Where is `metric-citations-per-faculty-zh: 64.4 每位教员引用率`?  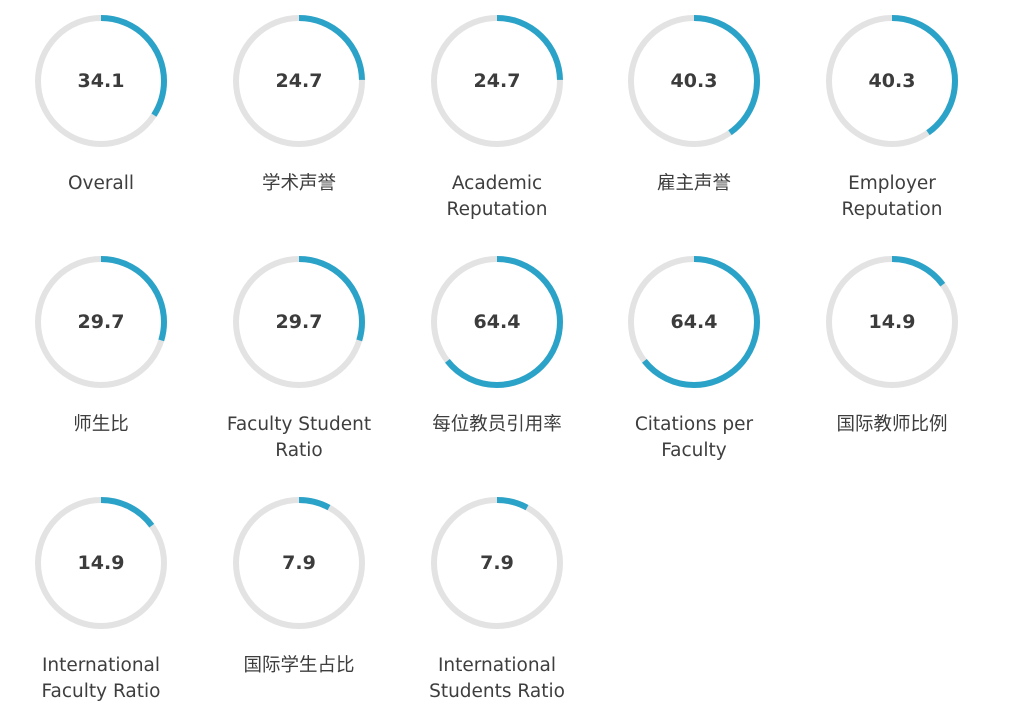 metric-citations-per-faculty-zh: 64.4 每位教员引用率 is located at coordinates (497, 346).